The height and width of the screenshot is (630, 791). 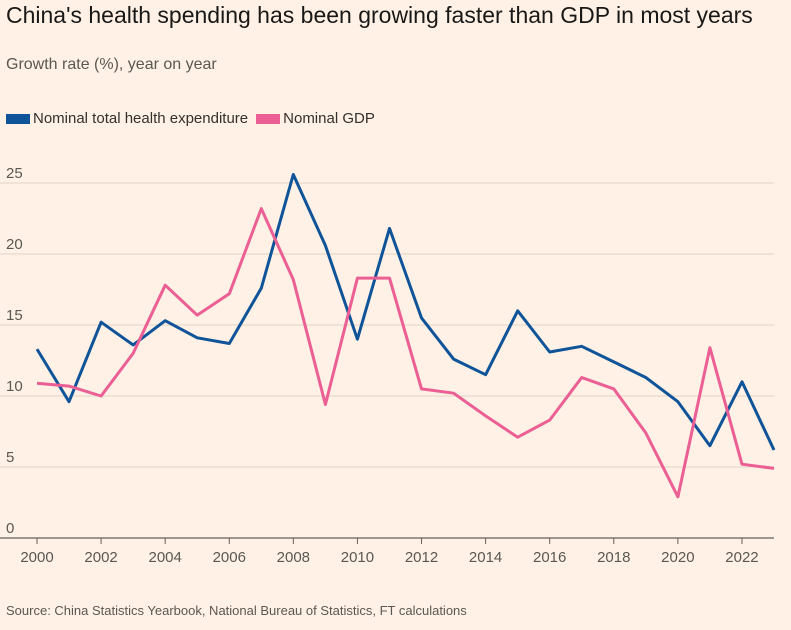 I want to click on legend-label-gdp: Nominal GDP, so click(x=329, y=118).